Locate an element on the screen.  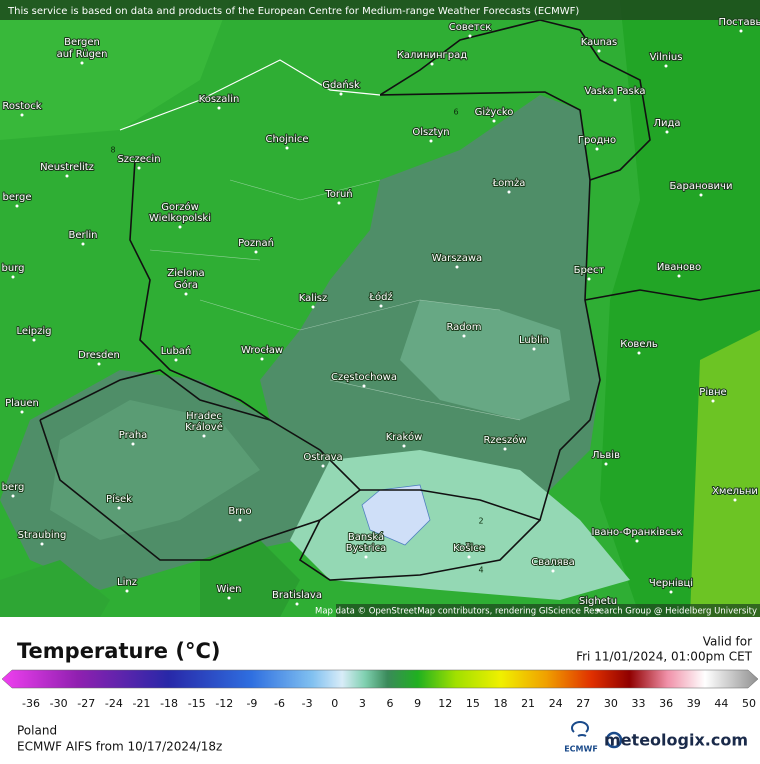
city-label: Toruń is located at coordinates (338, 194).